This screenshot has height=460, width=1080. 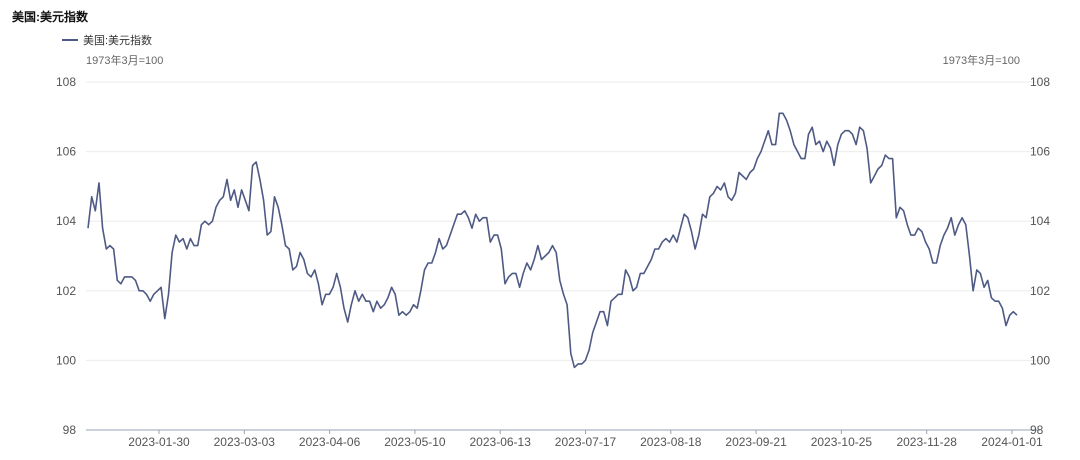 What do you see at coordinates (245, 442) in the screenshot?
I see `x-tick-label: 2023-03-03` at bounding box center [245, 442].